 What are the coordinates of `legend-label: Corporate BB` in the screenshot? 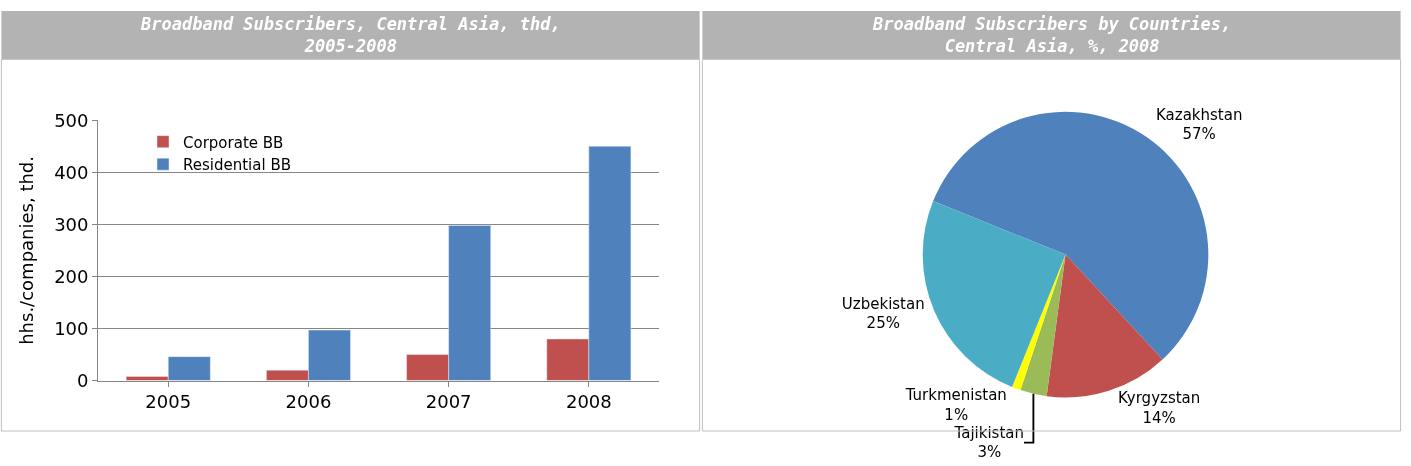 It's located at (233, 142).